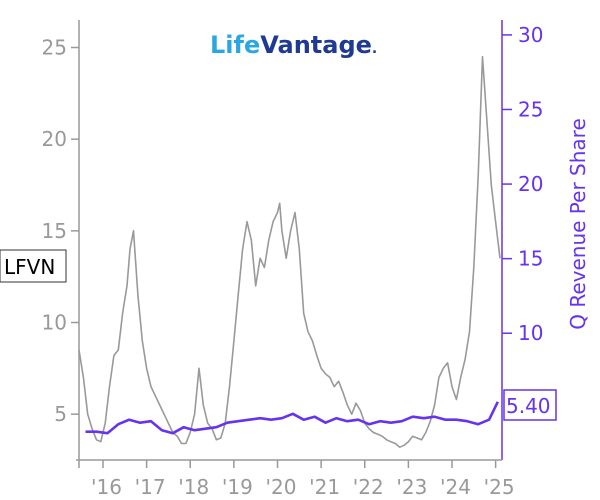  I want to click on left-tick-label: 5, so click(60, 414).